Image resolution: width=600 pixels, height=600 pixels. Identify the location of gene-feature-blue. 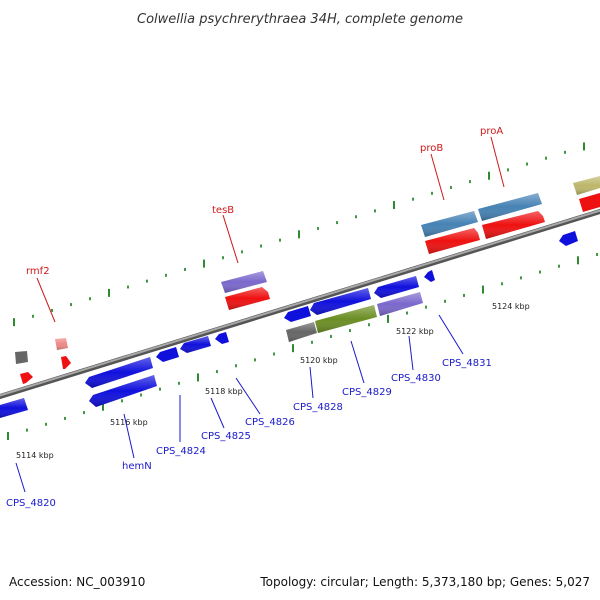
(119, 372).